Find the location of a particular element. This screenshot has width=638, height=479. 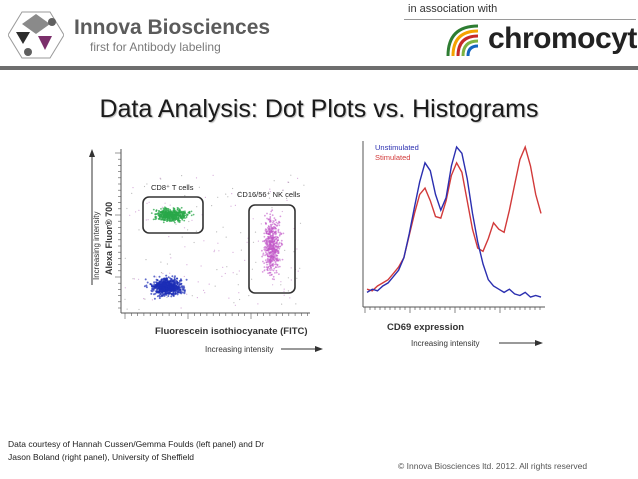

histogram-x-label-sub: Increasing intensity is located at coordinates (445, 343).